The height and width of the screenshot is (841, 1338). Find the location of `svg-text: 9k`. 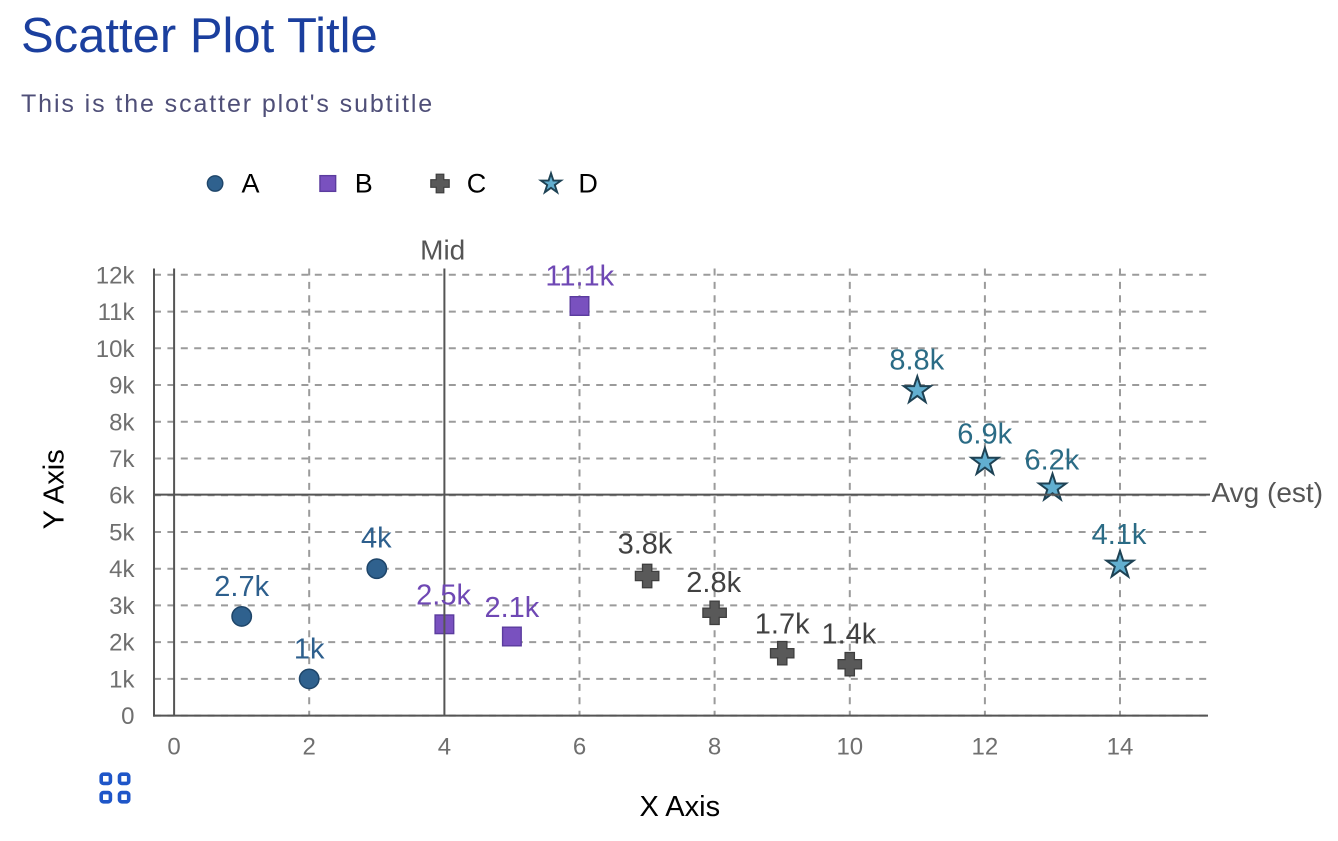

svg-text: 9k is located at coordinates (122, 386).